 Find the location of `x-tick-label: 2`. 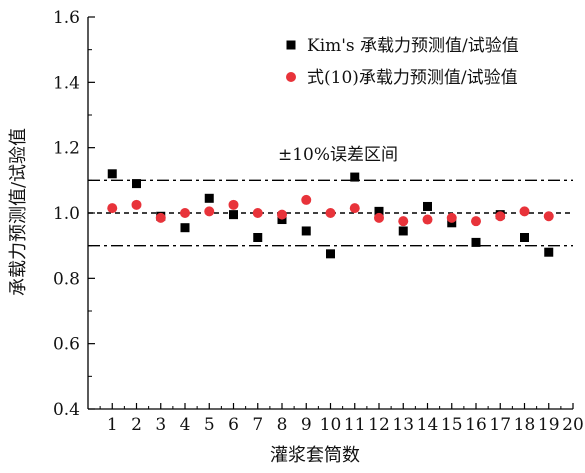

x-tick-label: 2 is located at coordinates (136, 425).